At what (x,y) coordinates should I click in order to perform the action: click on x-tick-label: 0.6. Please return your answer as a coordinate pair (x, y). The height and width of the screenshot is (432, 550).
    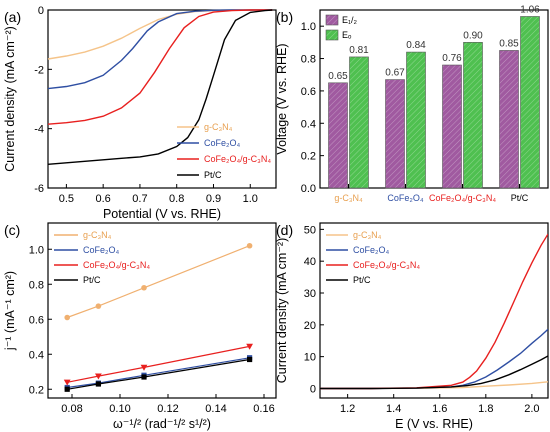
    Looking at the image, I should click on (103, 199).